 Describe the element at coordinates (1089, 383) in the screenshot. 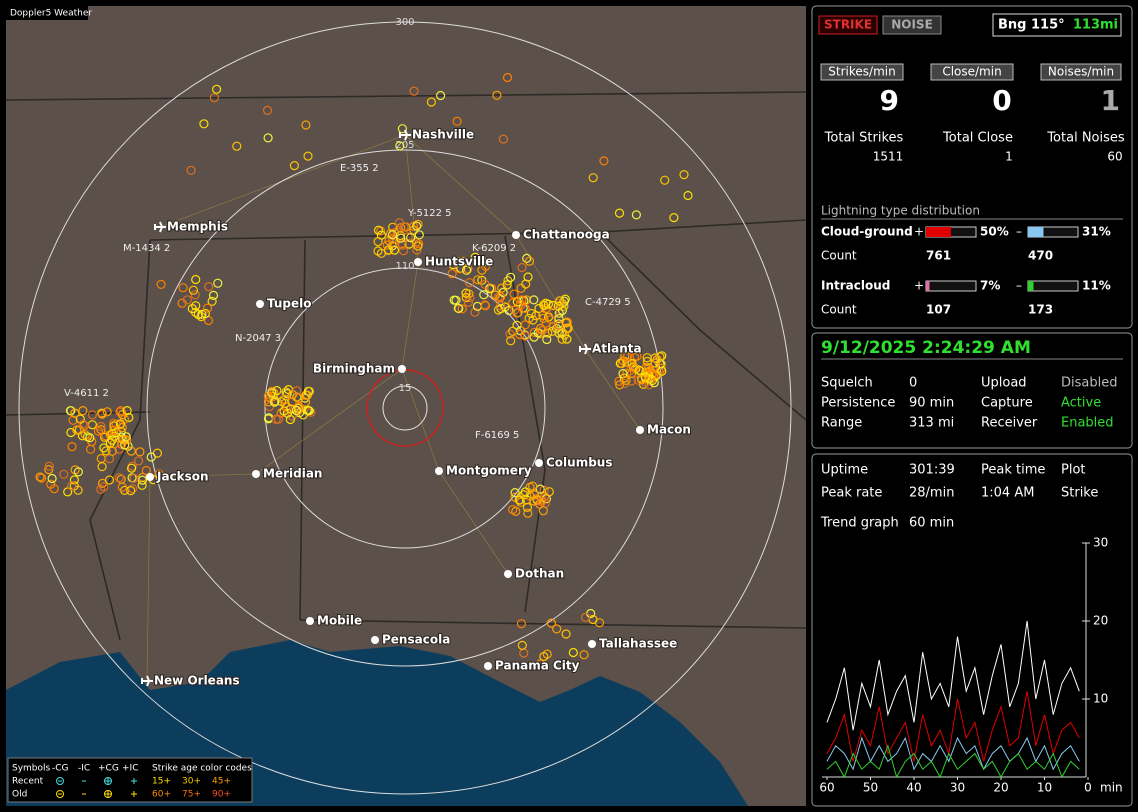

I see `setting-text: Disabled` at that location.